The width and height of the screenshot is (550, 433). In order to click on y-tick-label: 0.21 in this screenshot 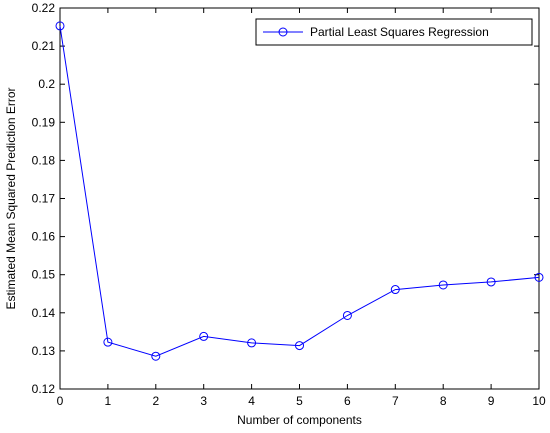, I will do `click(44, 46)`.